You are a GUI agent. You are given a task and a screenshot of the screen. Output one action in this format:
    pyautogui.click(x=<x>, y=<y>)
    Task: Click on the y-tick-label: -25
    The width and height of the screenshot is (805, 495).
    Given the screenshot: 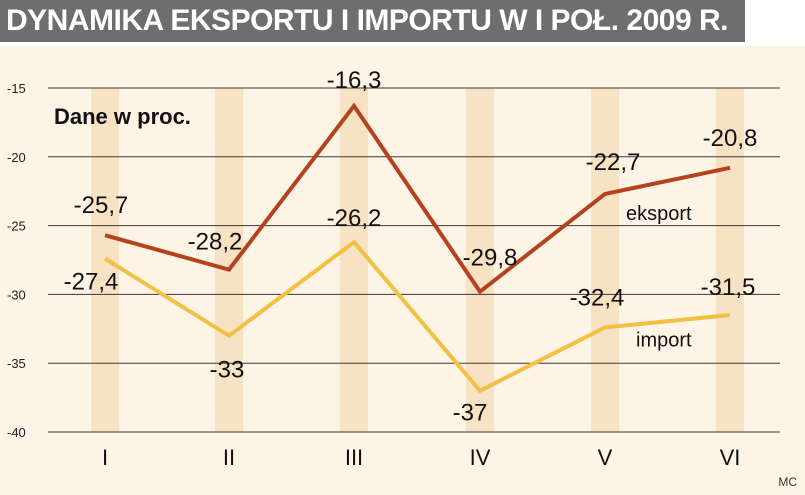 What is the action you would take?
    pyautogui.click(x=16, y=226)
    